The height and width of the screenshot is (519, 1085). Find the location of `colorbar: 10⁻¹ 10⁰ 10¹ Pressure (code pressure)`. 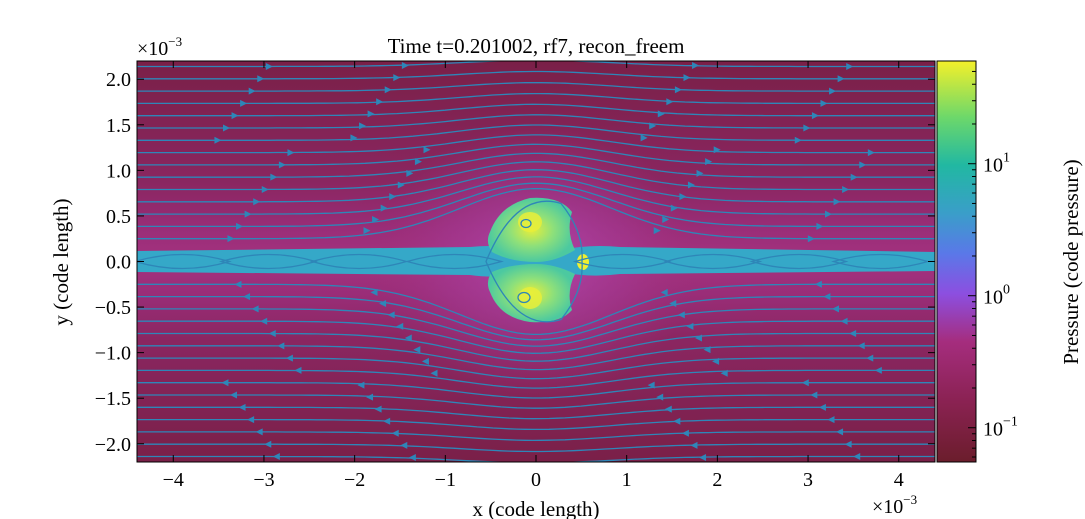

colorbar: 10⁻¹ 10⁰ 10¹ Pressure (code pressure) is located at coordinates (1009, 261).